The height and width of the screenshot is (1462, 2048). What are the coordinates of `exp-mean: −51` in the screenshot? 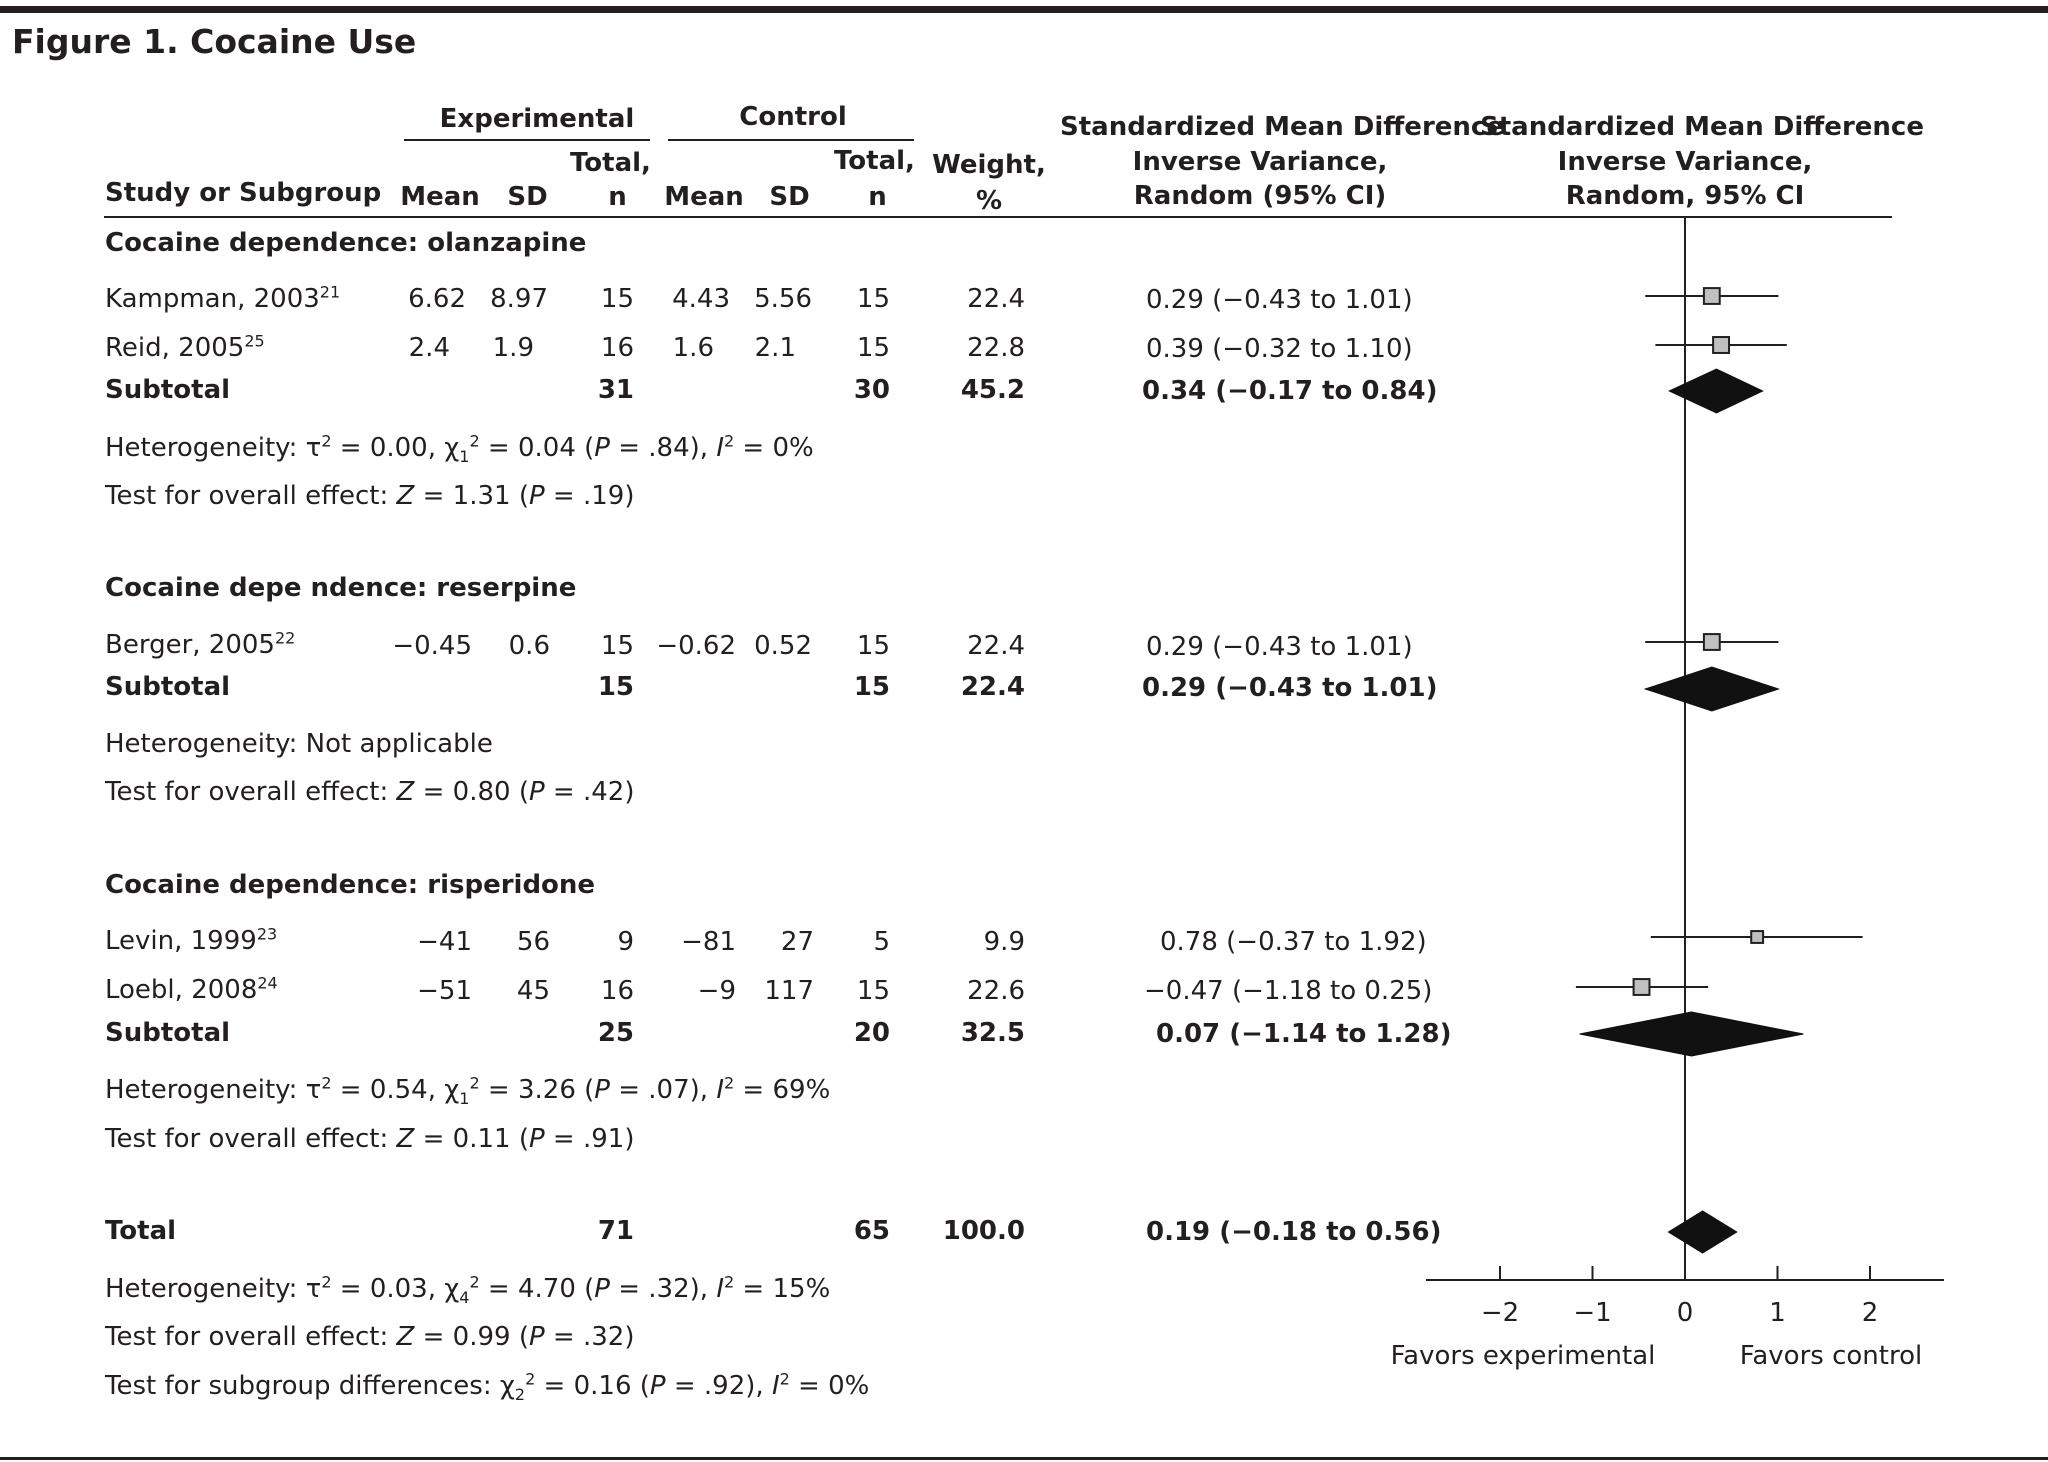 It's located at (444, 991).